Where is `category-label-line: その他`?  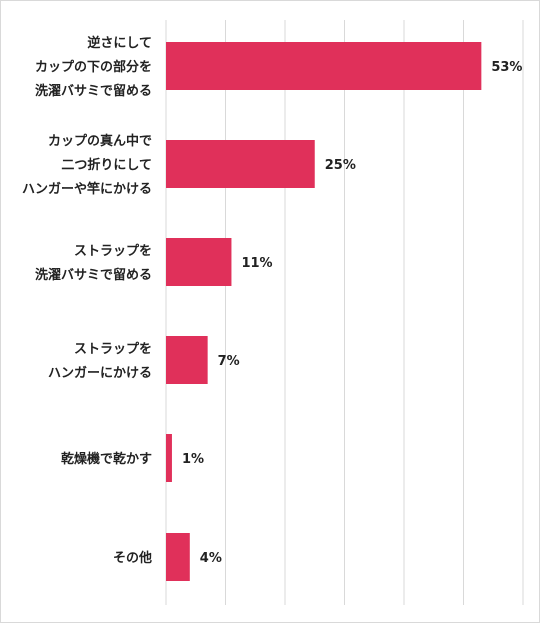 category-label-line: その他 is located at coordinates (132, 558).